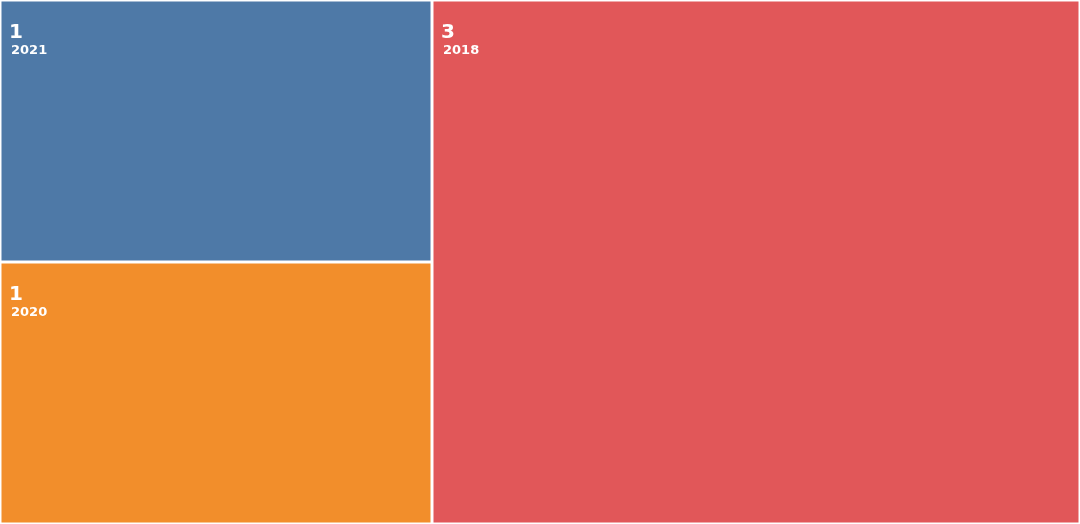  Describe the element at coordinates (461, 49) in the screenshot. I see `category-label: 2018` at that location.